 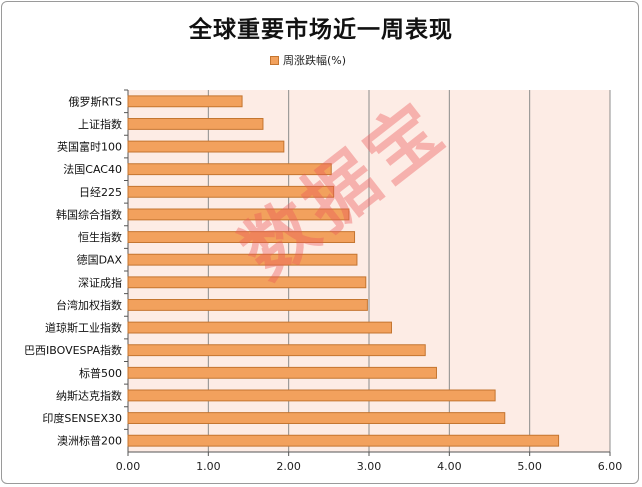 What do you see at coordinates (610, 466) in the screenshot?
I see `x-tick-label: 6.00` at bounding box center [610, 466].